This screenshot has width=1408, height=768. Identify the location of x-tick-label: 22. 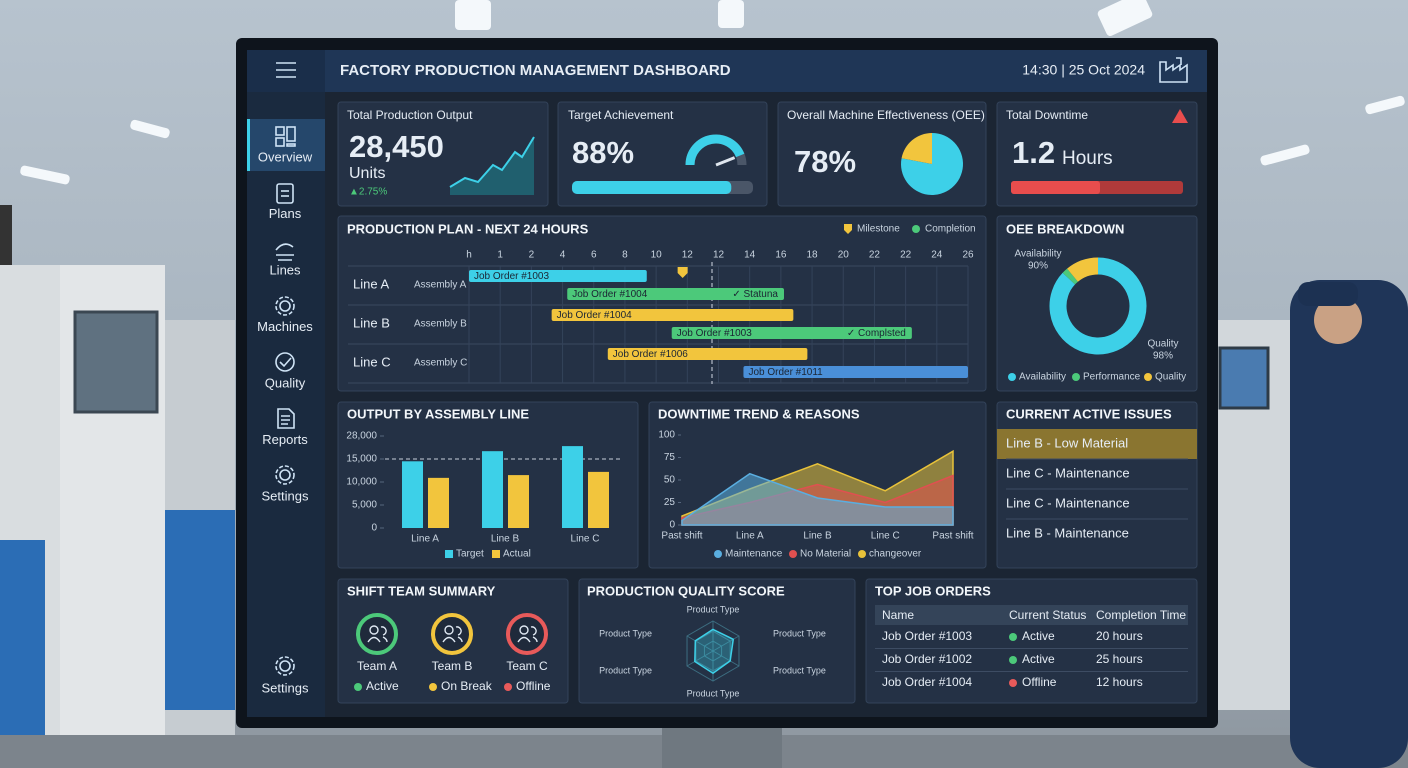
(906, 255).